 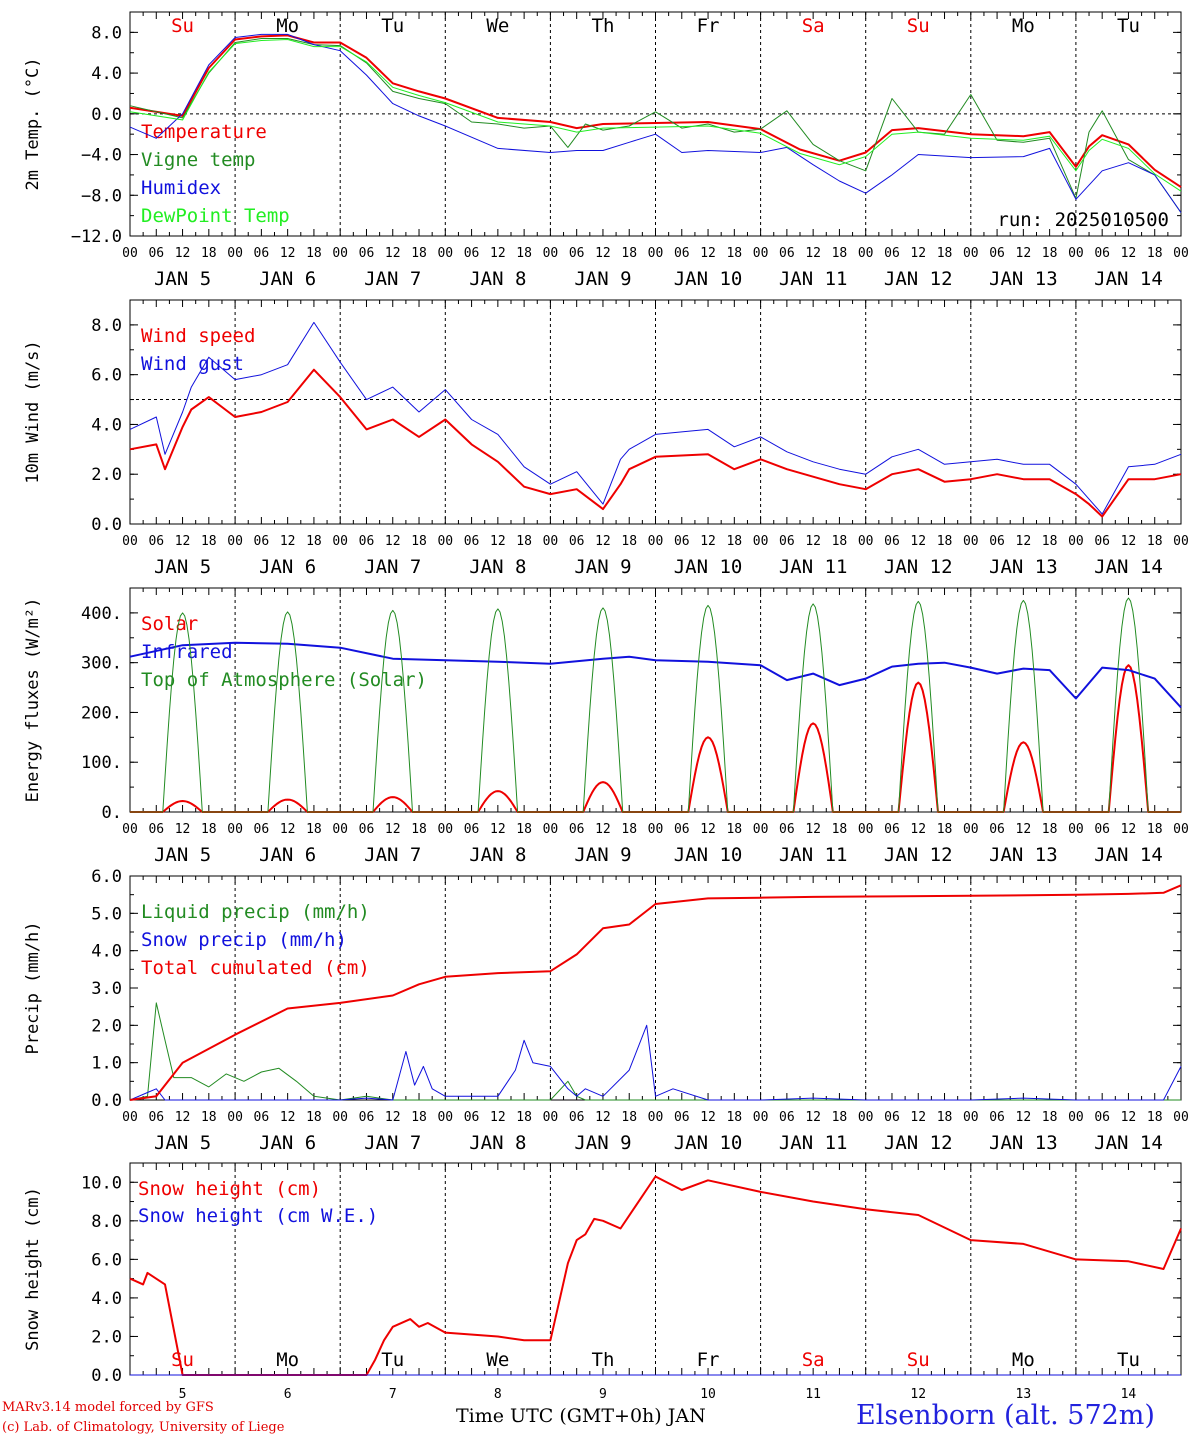 I want to click on legend-entry: DewPoint Temp, so click(x=215, y=216).